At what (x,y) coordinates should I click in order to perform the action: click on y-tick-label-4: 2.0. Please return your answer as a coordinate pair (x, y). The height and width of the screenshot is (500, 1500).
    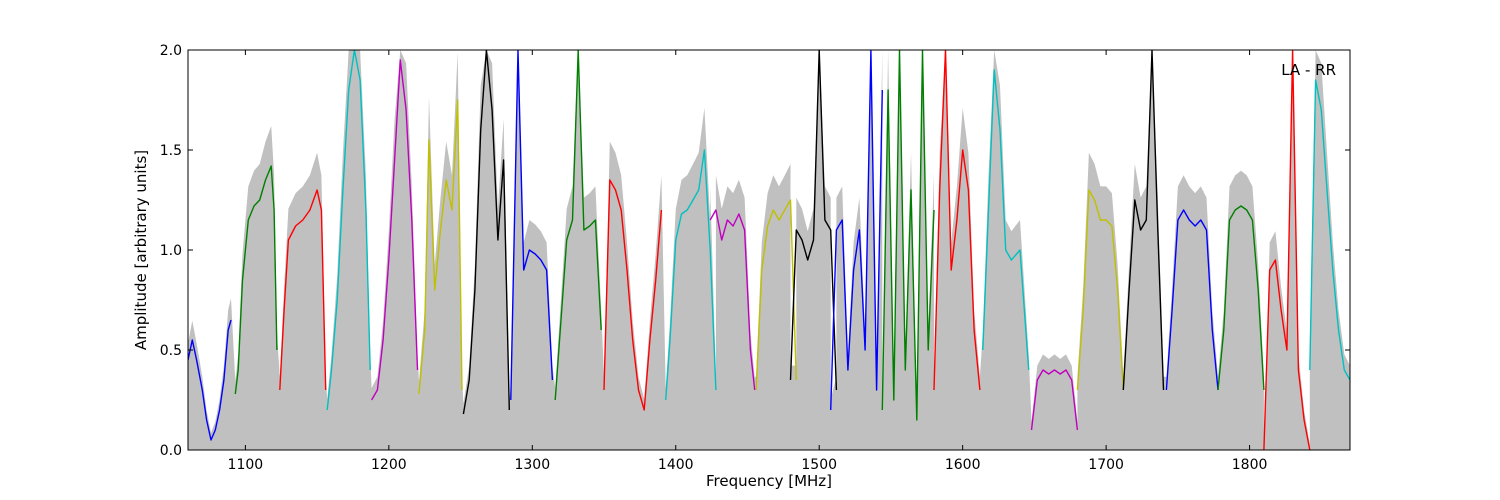
    Looking at the image, I should click on (171, 51).